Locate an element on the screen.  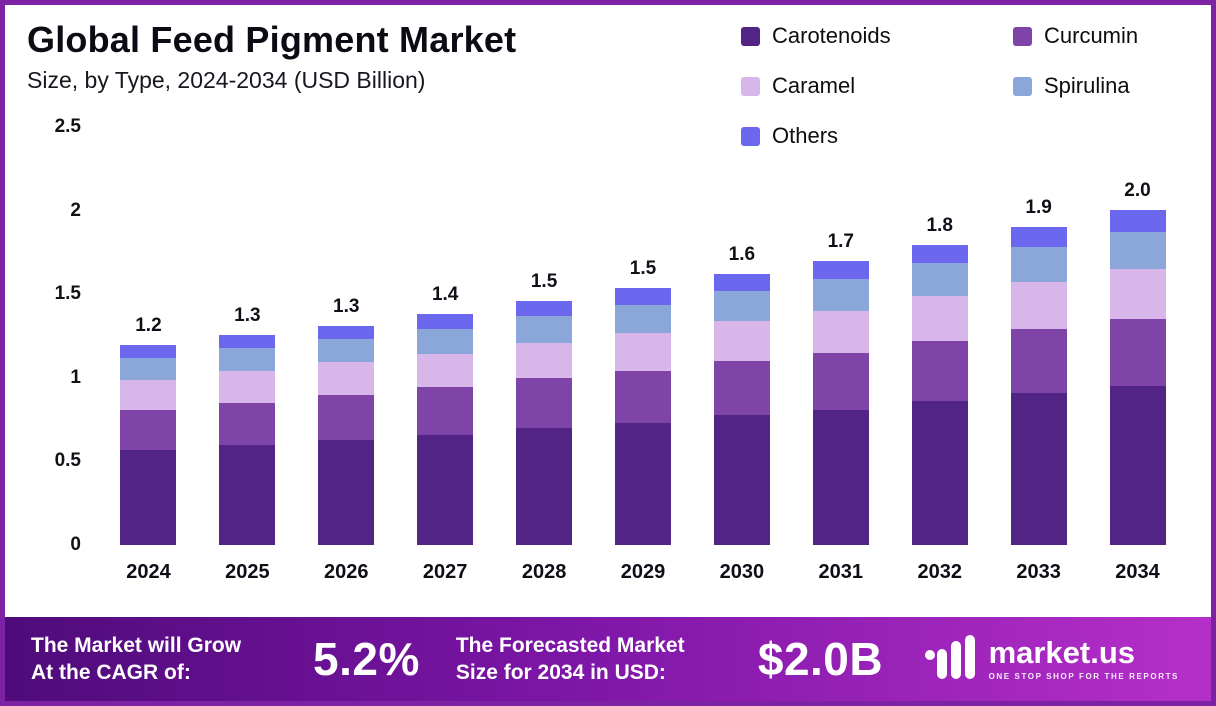
legend-label: Curcumin is located at coordinates (1091, 35).